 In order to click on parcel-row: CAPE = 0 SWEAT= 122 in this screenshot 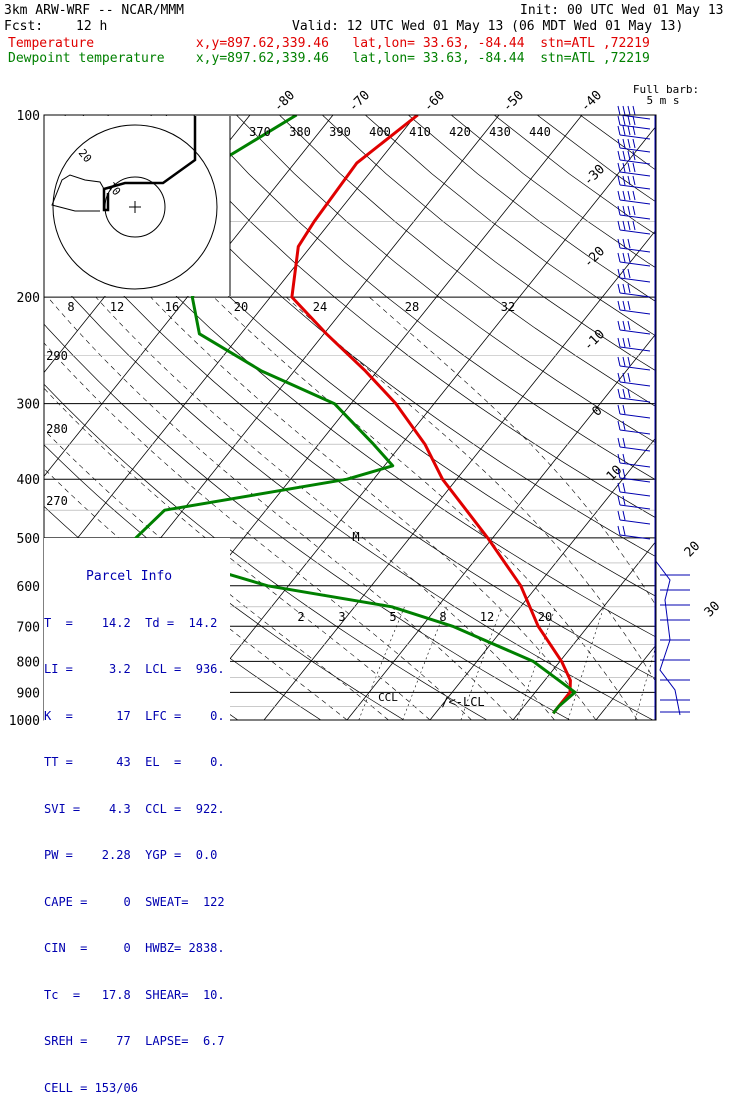, I will do `click(137, 903)`.